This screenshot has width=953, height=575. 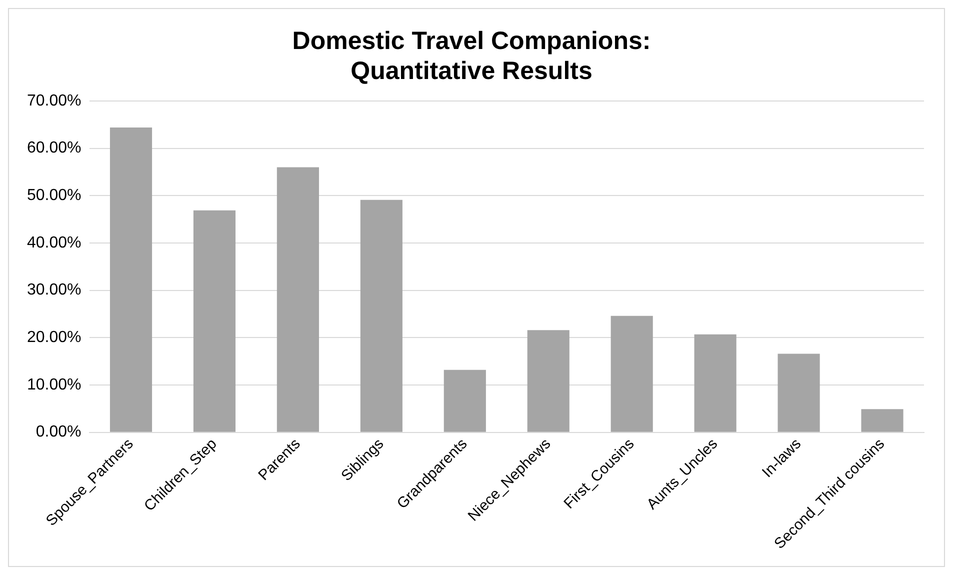 I want to click on y-tick-label: 10.00%, so click(x=54, y=385).